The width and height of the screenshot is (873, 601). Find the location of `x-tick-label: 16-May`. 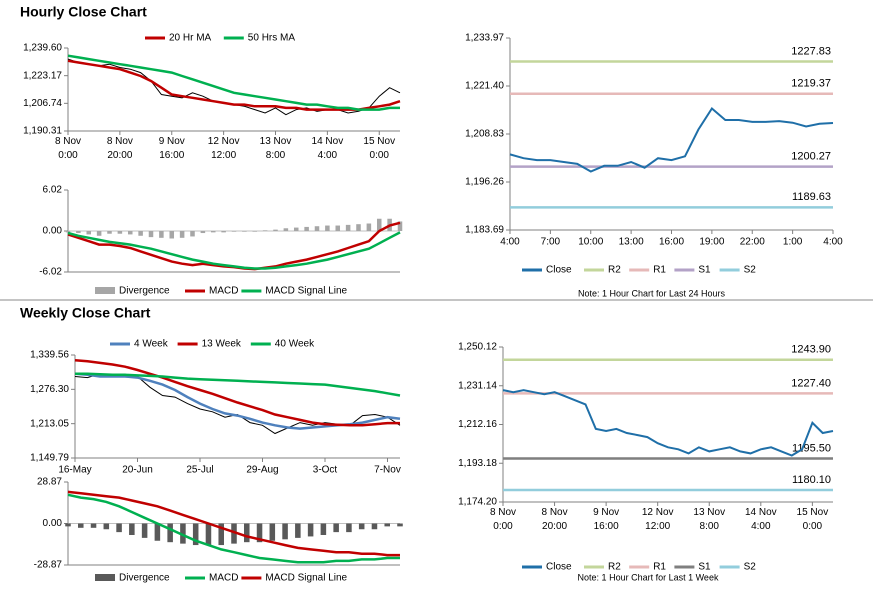

x-tick-label: 16-May is located at coordinates (74, 470).